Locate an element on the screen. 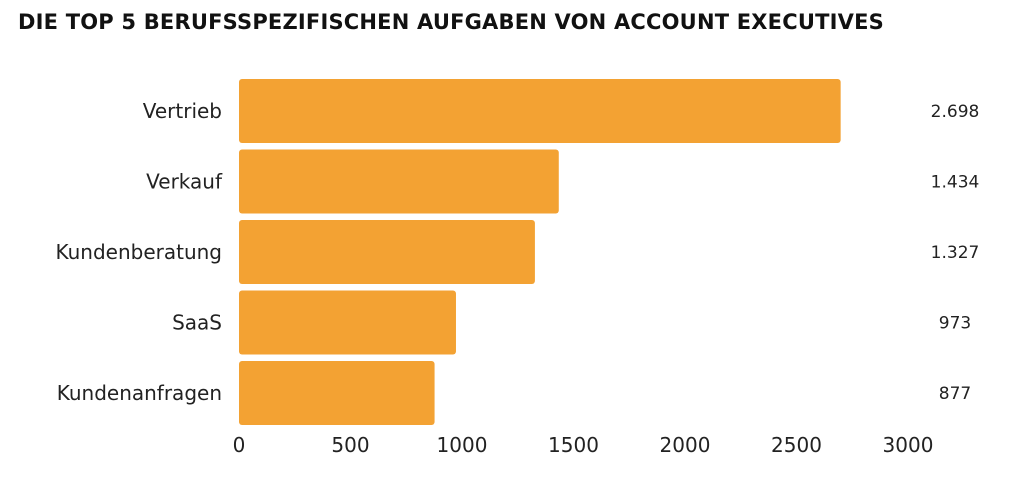 The width and height of the screenshot is (1014, 489). bar-verkauf is located at coordinates (399, 181).